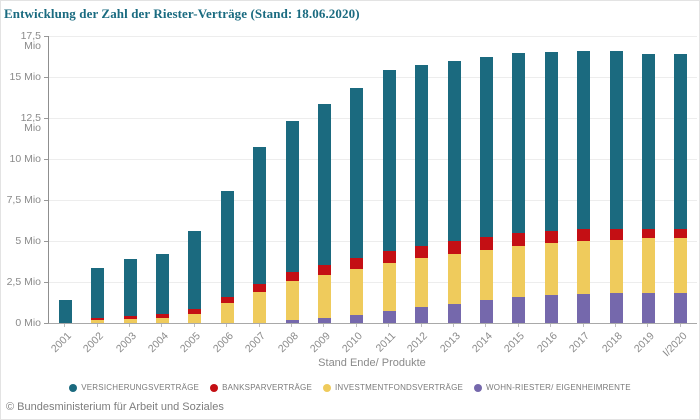  I want to click on y-tick-label: 0 Mio, so click(28, 323).